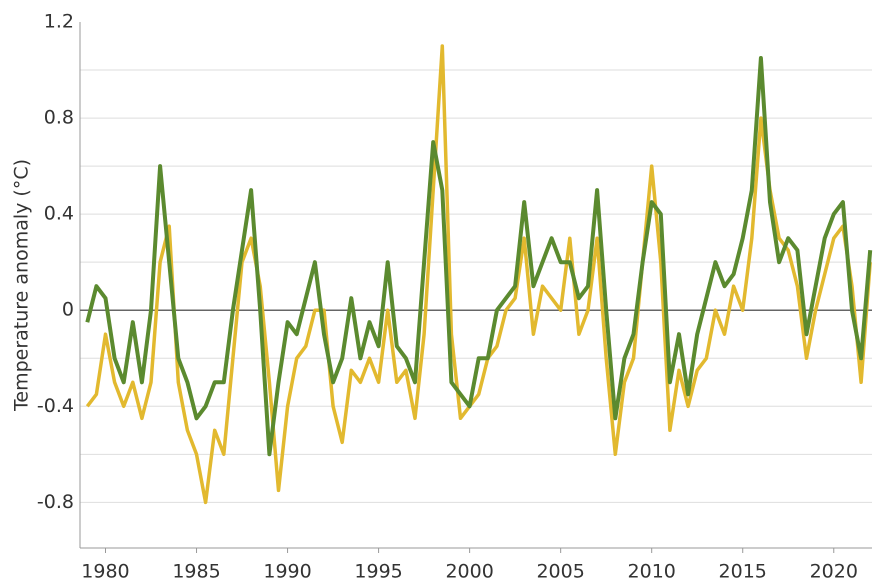 This screenshot has height=588, width=874. I want to click on x-tick-label: 2005, so click(560, 572).